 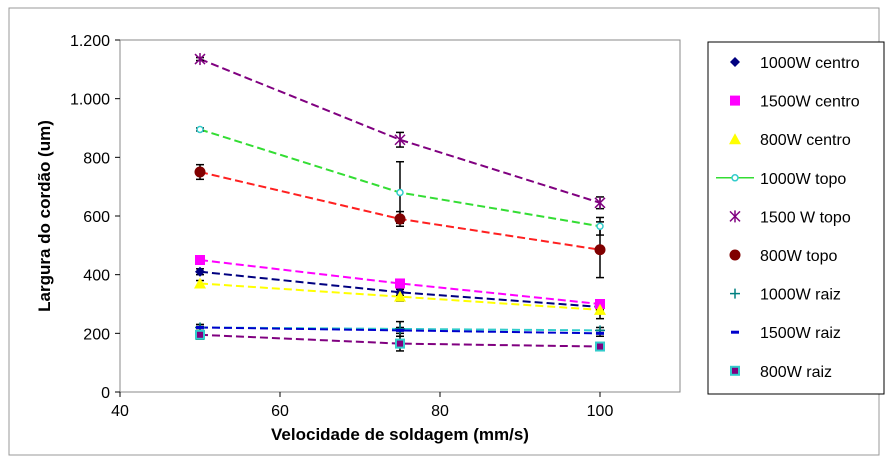 What do you see at coordinates (800, 333) in the screenshot?
I see `legend-label: 1500W raiz` at bounding box center [800, 333].